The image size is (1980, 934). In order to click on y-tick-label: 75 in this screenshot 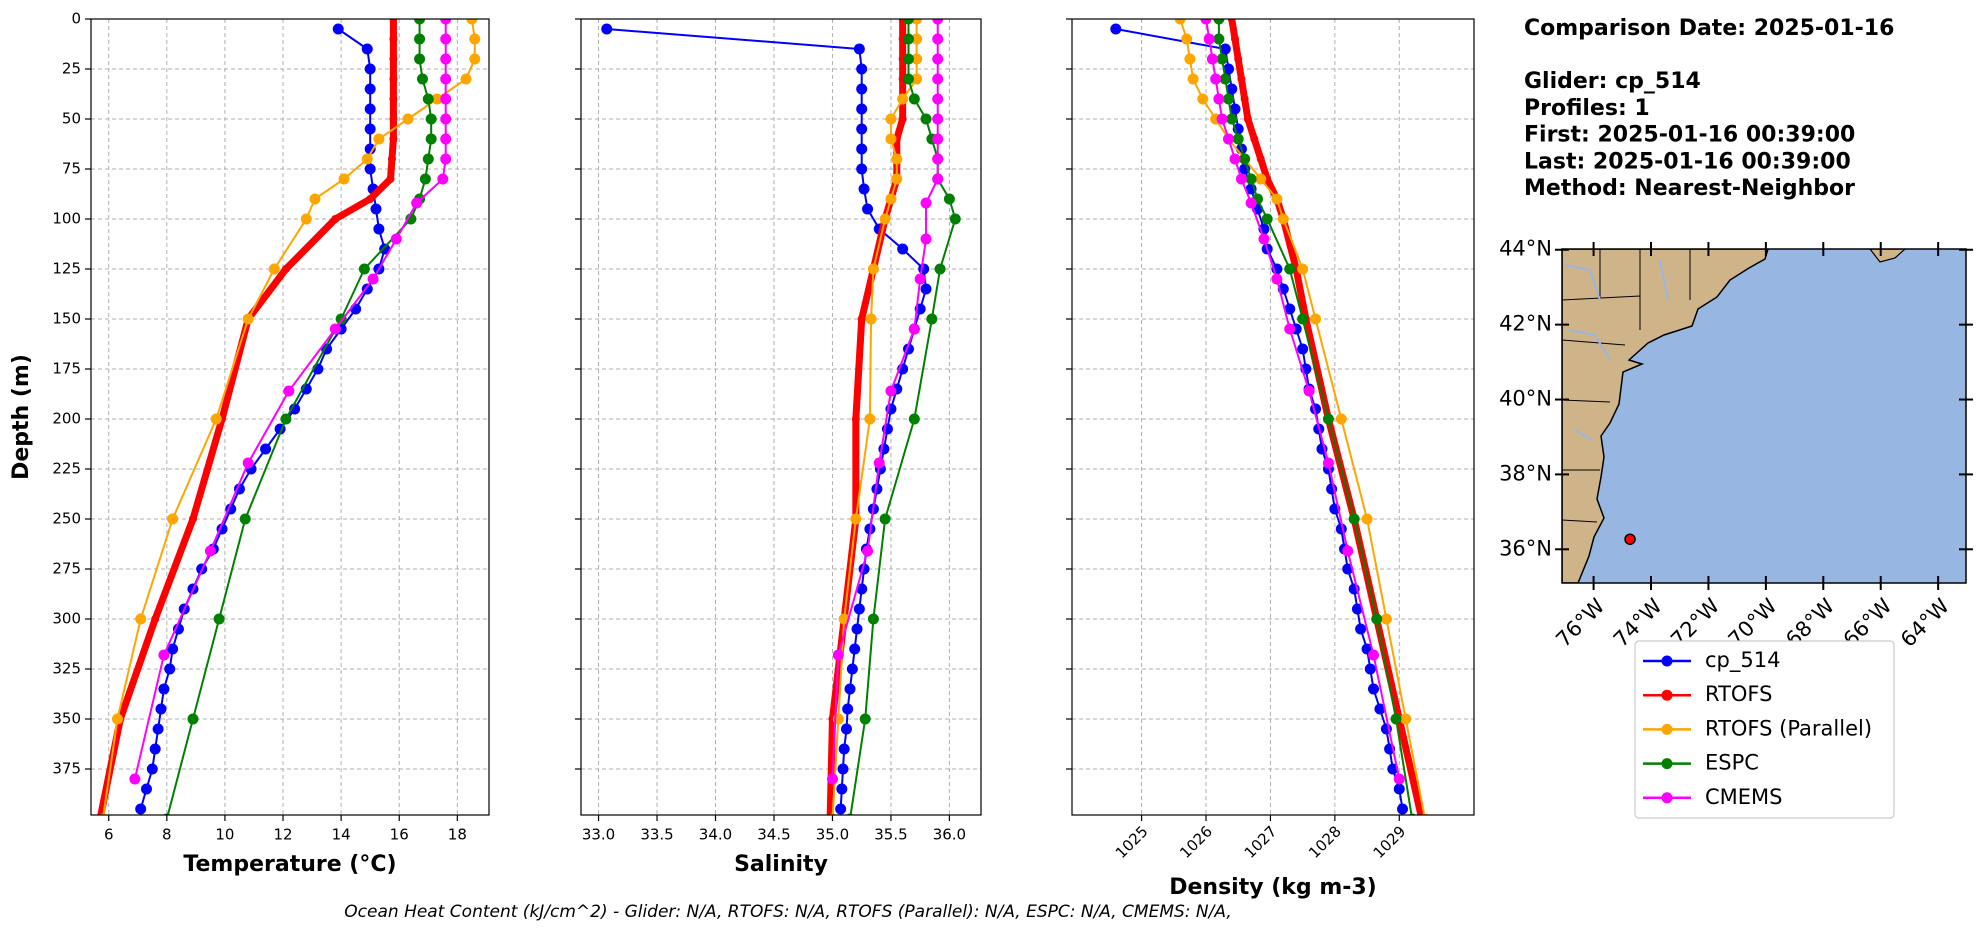, I will do `click(71, 169)`.